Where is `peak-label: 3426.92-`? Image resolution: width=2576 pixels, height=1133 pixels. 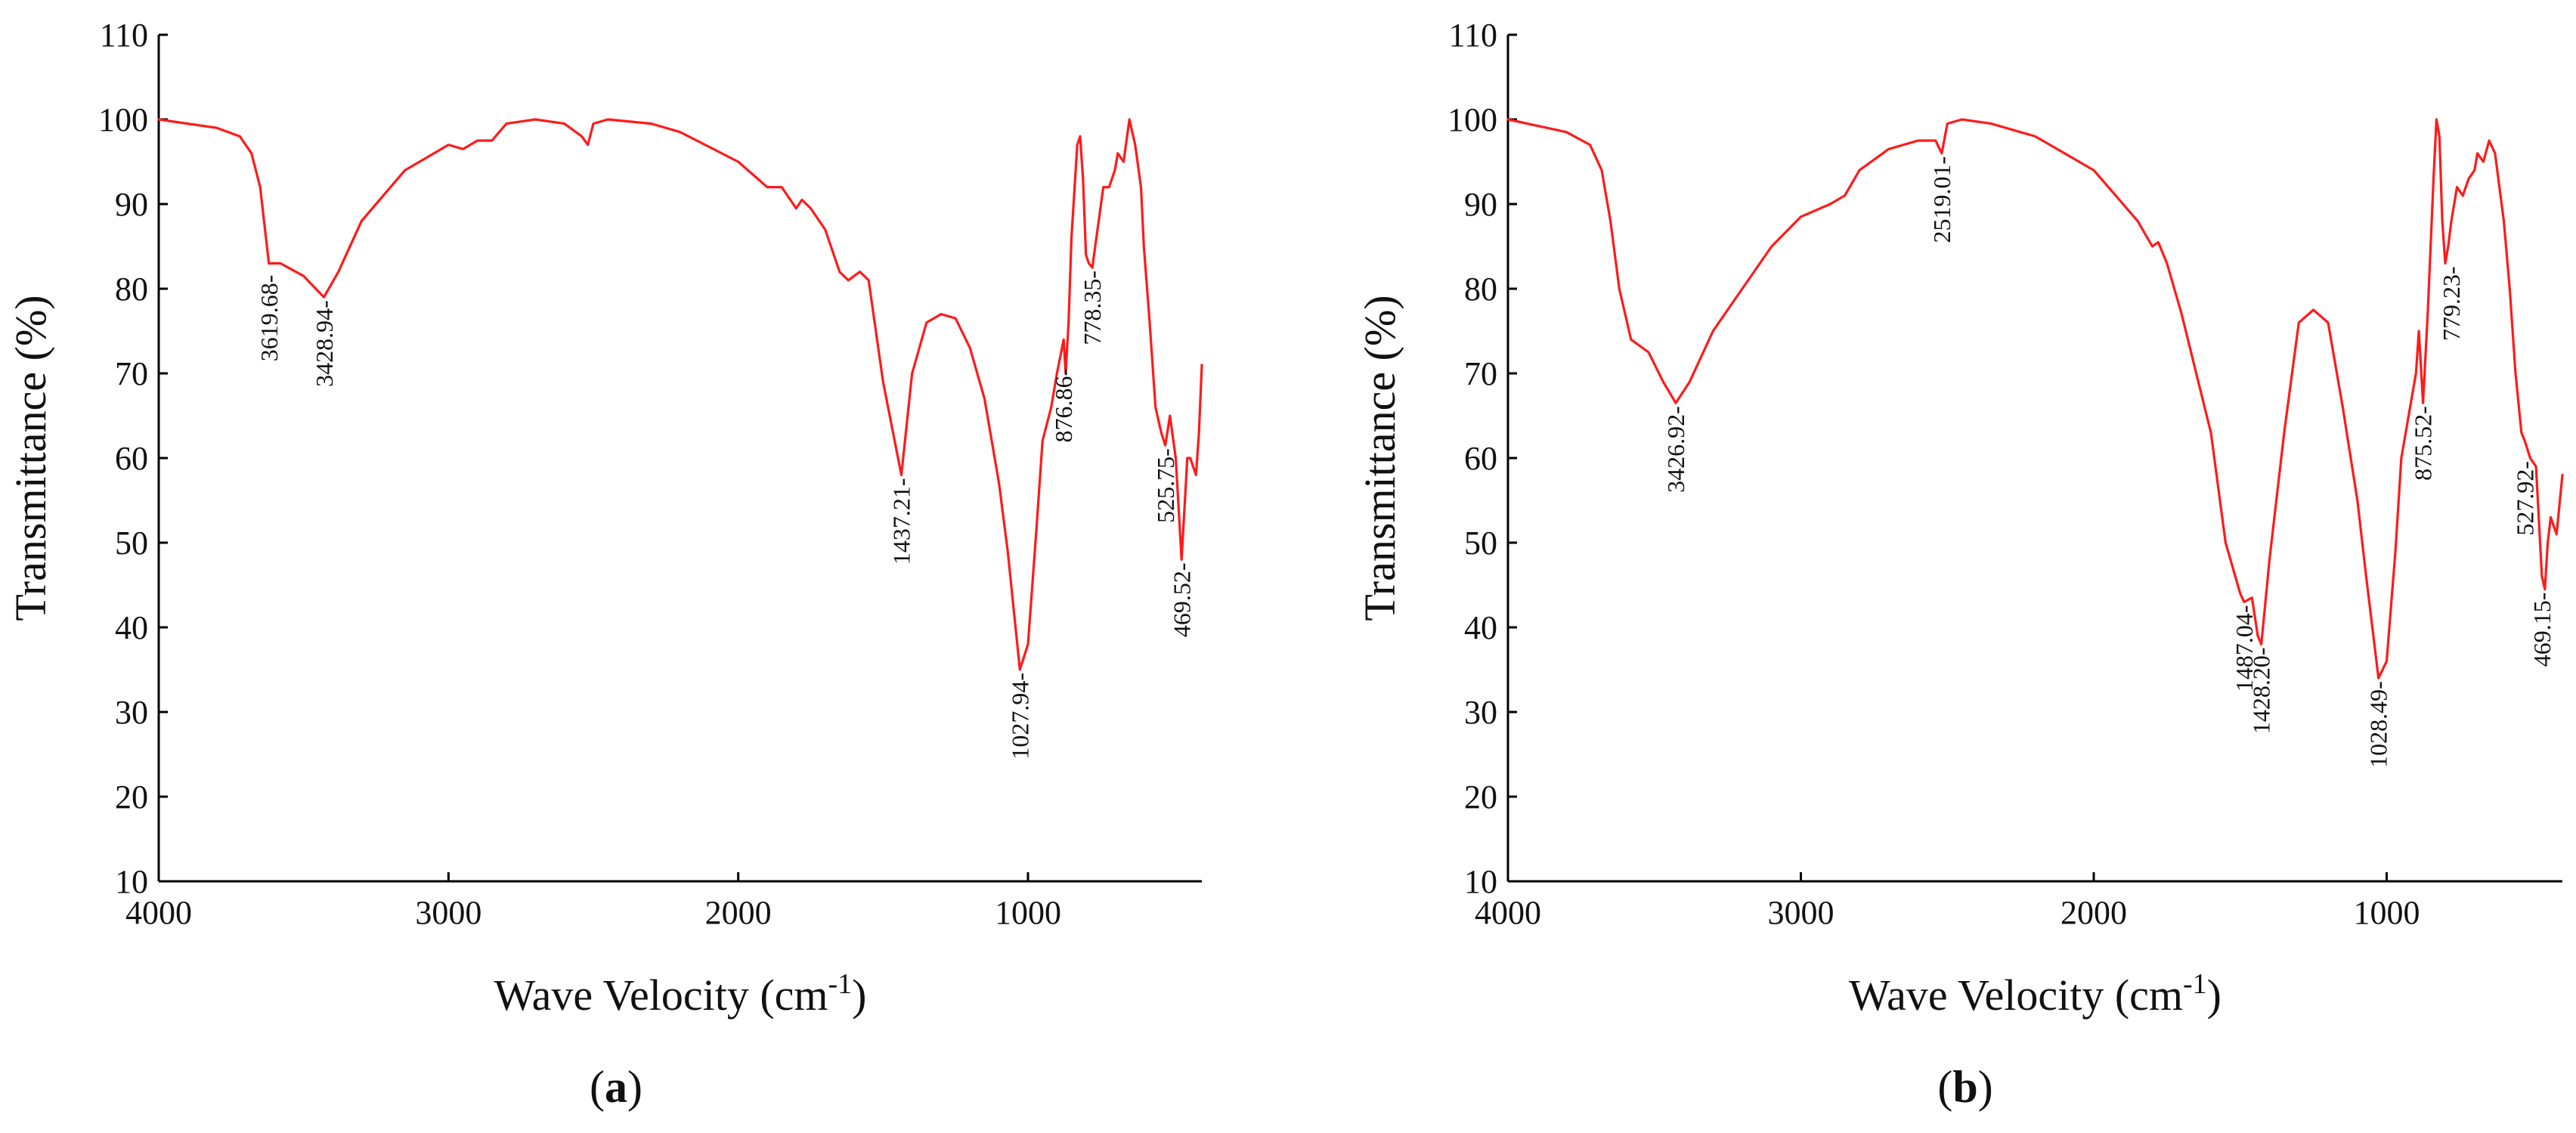 peak-label: 3426.92- is located at coordinates (1676, 449).